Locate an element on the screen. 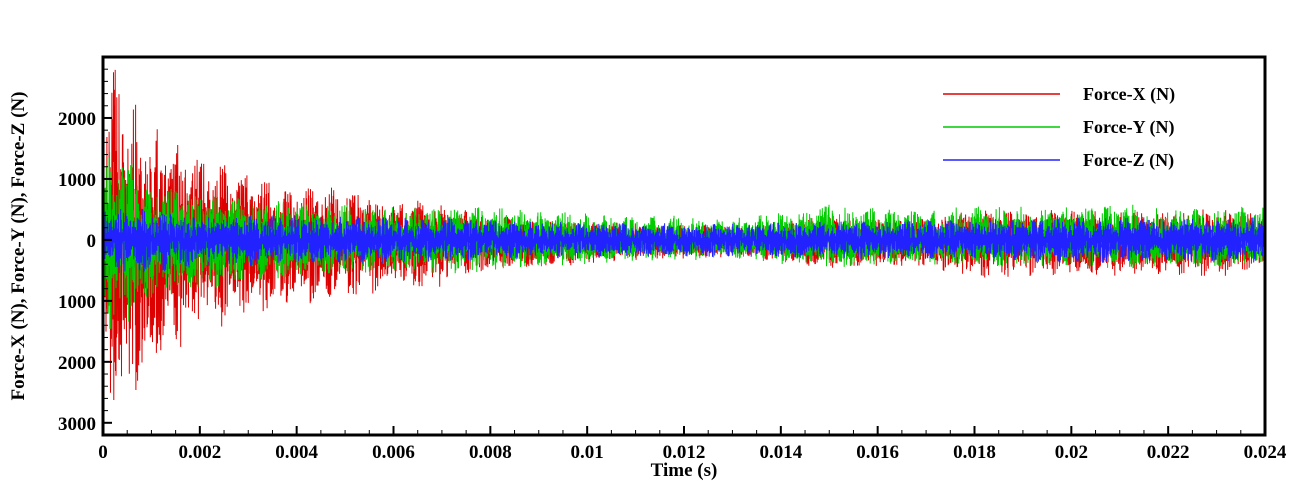 This screenshot has height=481, width=1304. legend-label-3: Force-Z (N) is located at coordinates (1128, 160).